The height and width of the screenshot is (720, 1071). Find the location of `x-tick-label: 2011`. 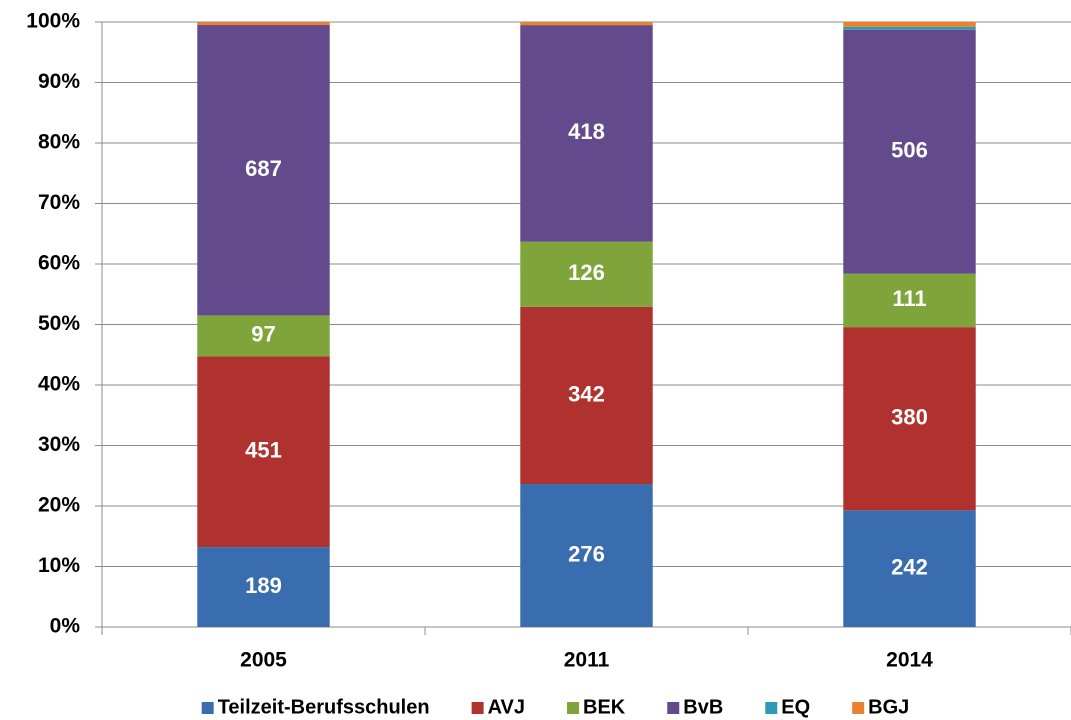

x-tick-label: 2011 is located at coordinates (587, 660).